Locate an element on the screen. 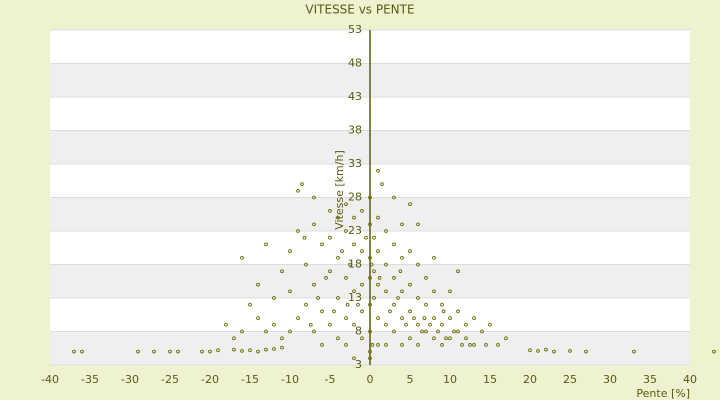  x-tick-label: 30 is located at coordinates (610, 379).